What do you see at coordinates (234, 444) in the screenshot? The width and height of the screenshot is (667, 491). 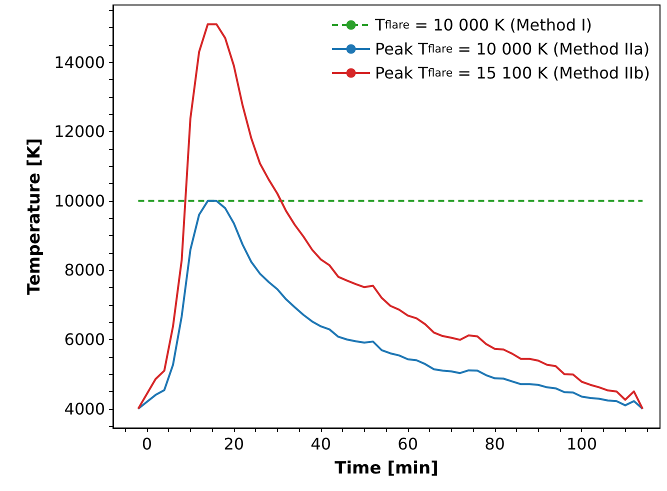 I see `x-tick-label: 20` at bounding box center [234, 444].